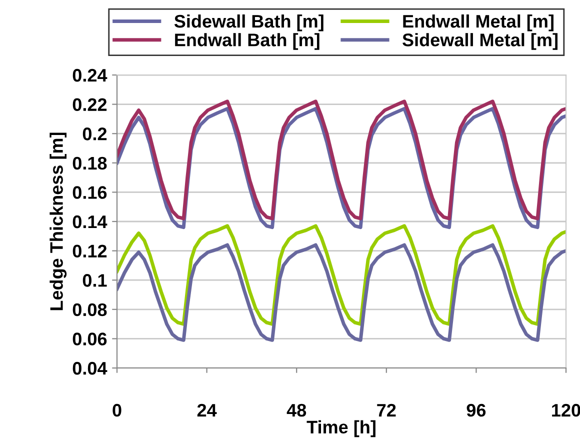 The width and height of the screenshot is (580, 443). Describe the element at coordinates (478, 23) in the screenshot. I see `legend-label: Endwall Metal [m]` at that location.